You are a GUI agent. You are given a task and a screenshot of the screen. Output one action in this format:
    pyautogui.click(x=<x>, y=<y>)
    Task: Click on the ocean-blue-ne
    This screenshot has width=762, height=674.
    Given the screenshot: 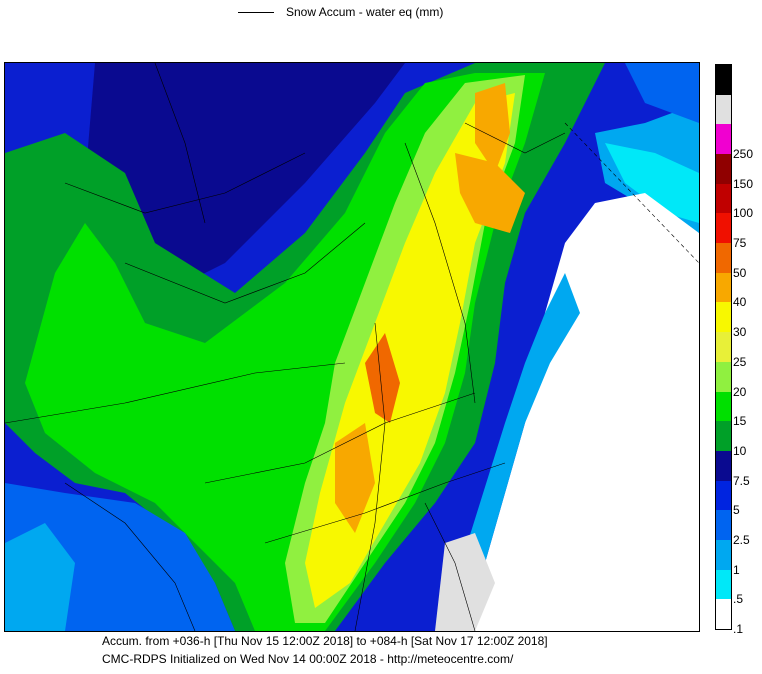 What is the action you would take?
    pyautogui.click(x=662, y=93)
    